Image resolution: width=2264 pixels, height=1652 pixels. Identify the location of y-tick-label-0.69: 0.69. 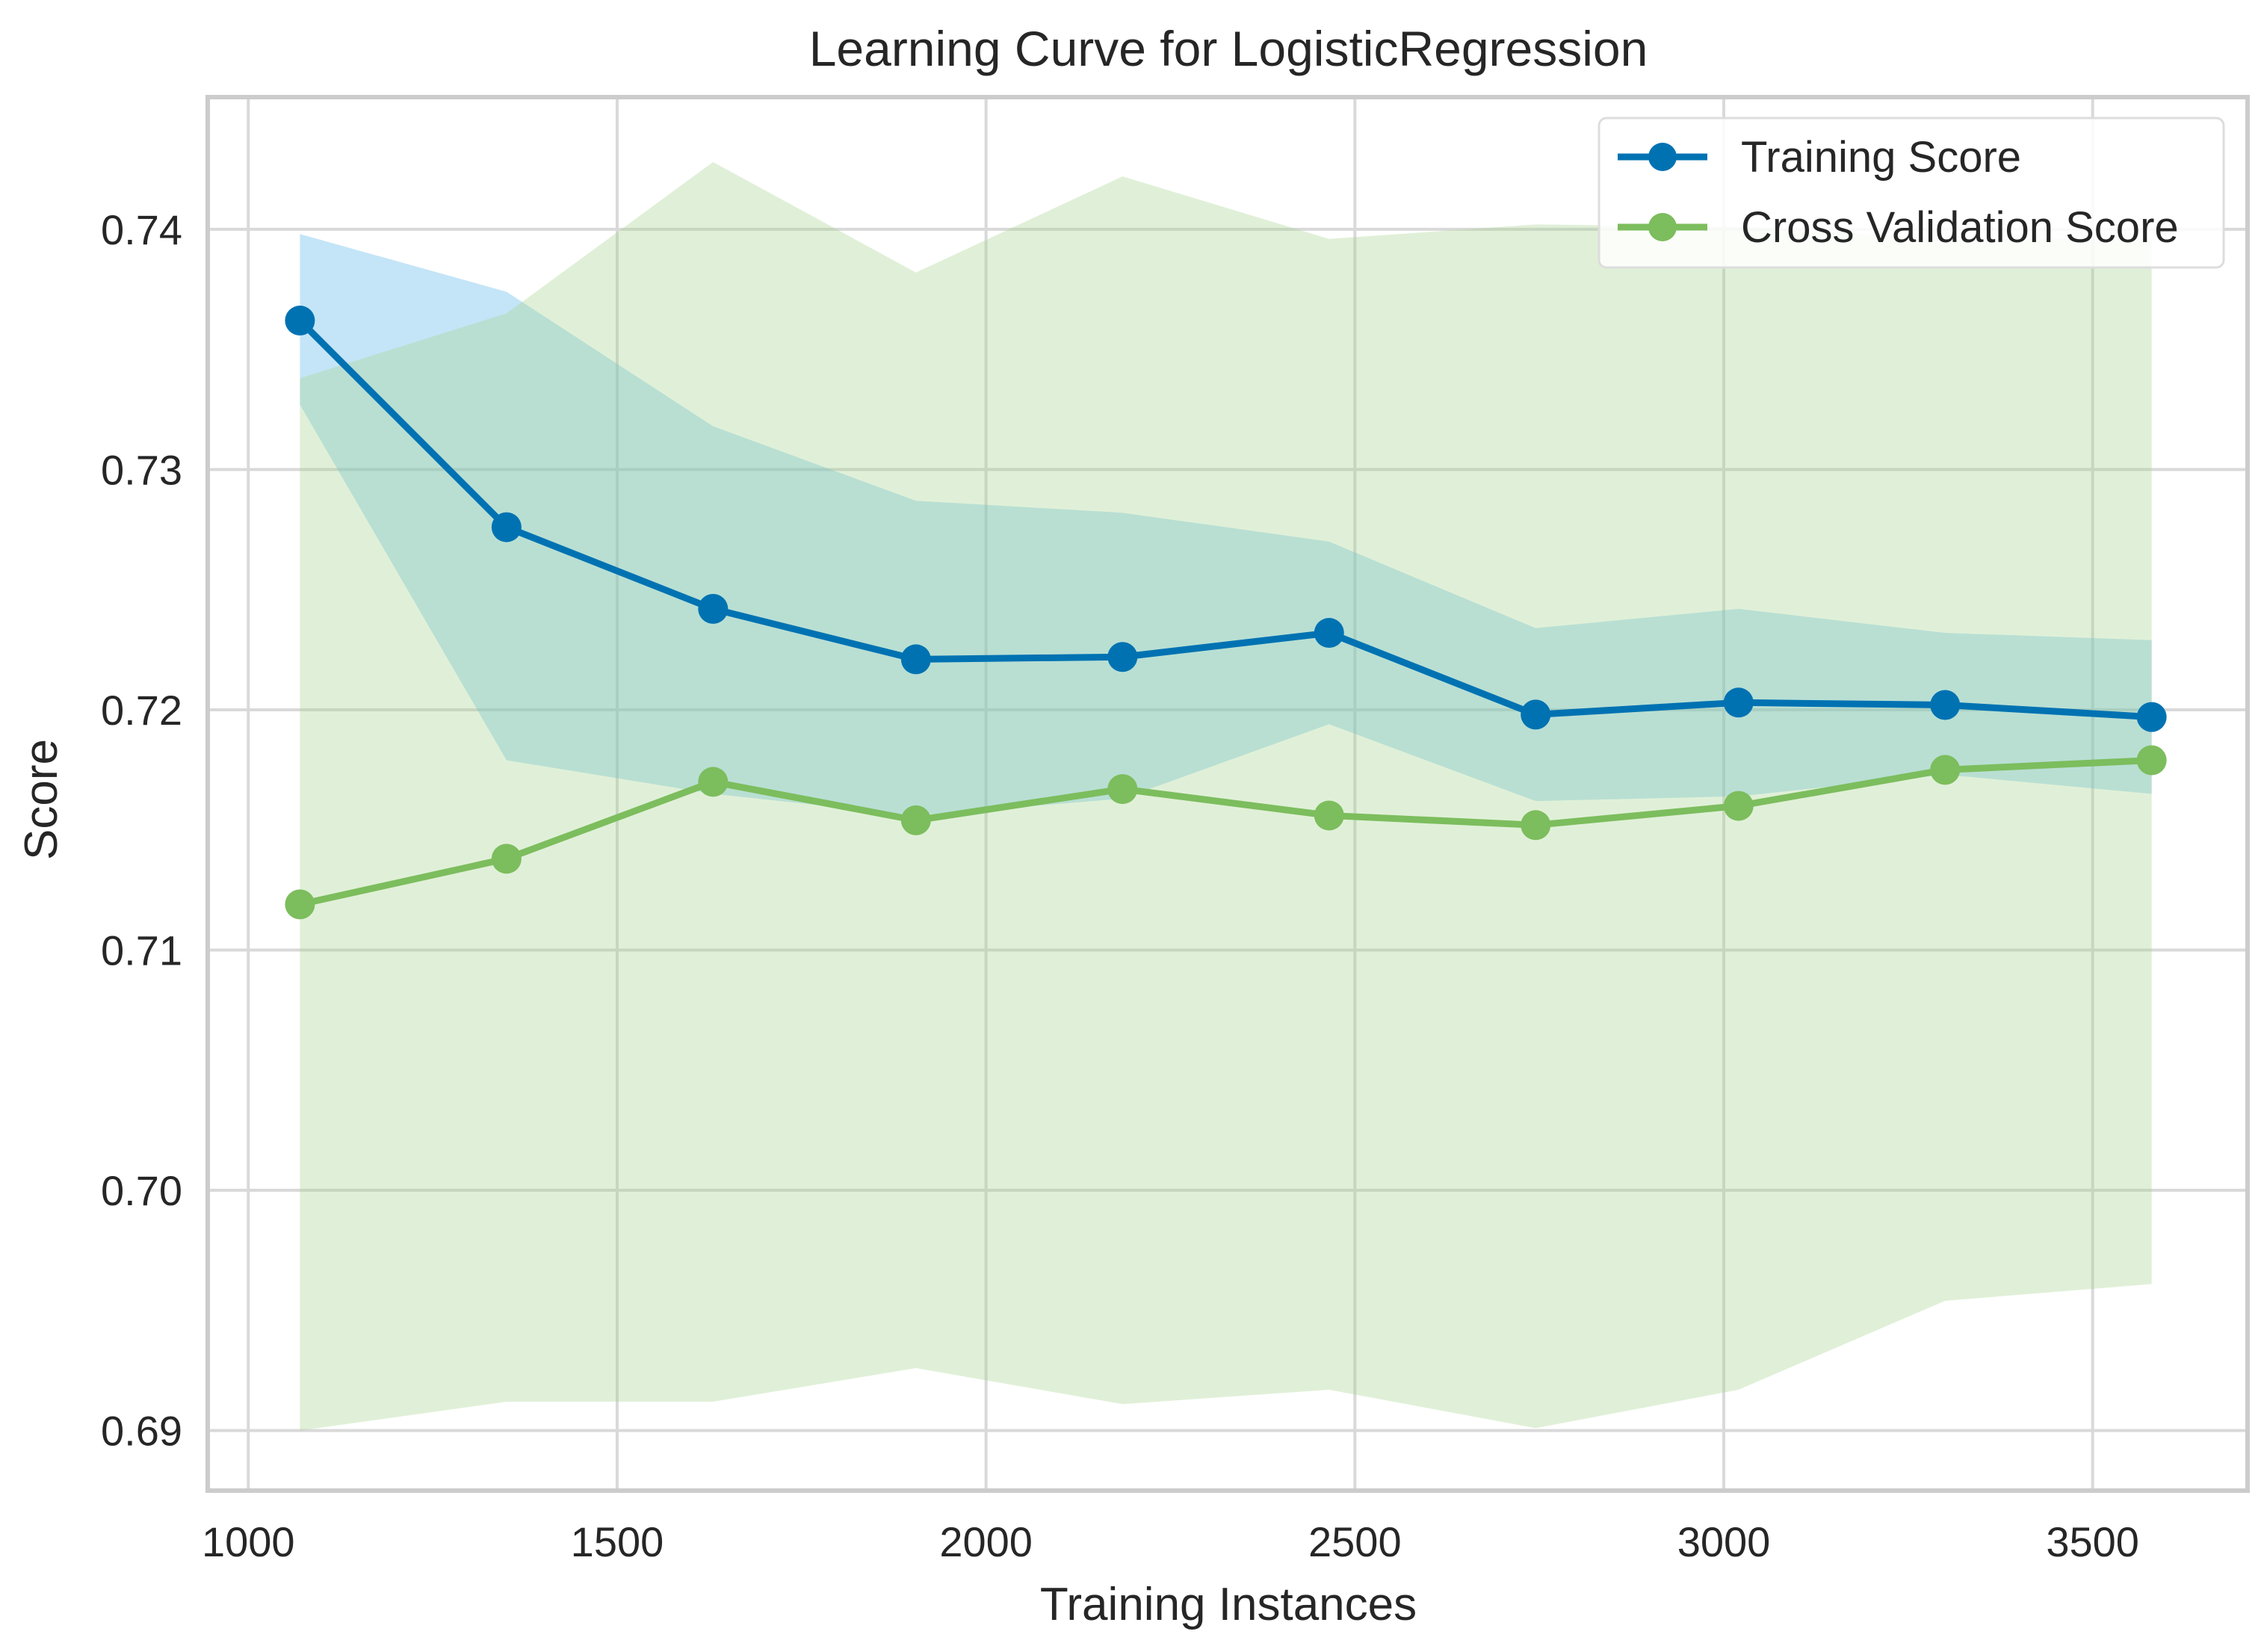
(141, 1431).